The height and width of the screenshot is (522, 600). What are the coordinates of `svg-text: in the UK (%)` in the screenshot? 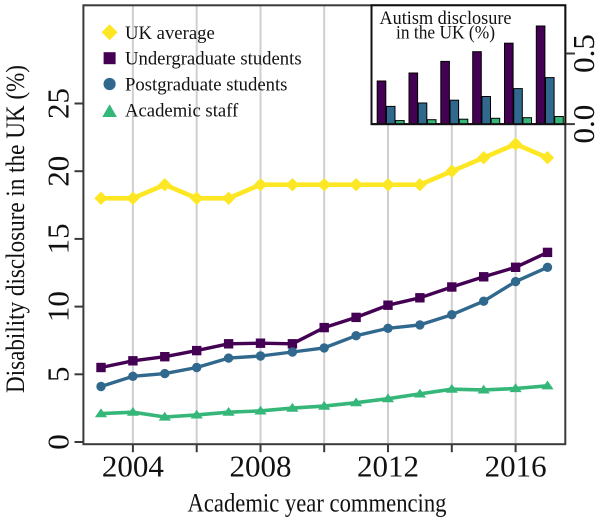 It's located at (445, 33).